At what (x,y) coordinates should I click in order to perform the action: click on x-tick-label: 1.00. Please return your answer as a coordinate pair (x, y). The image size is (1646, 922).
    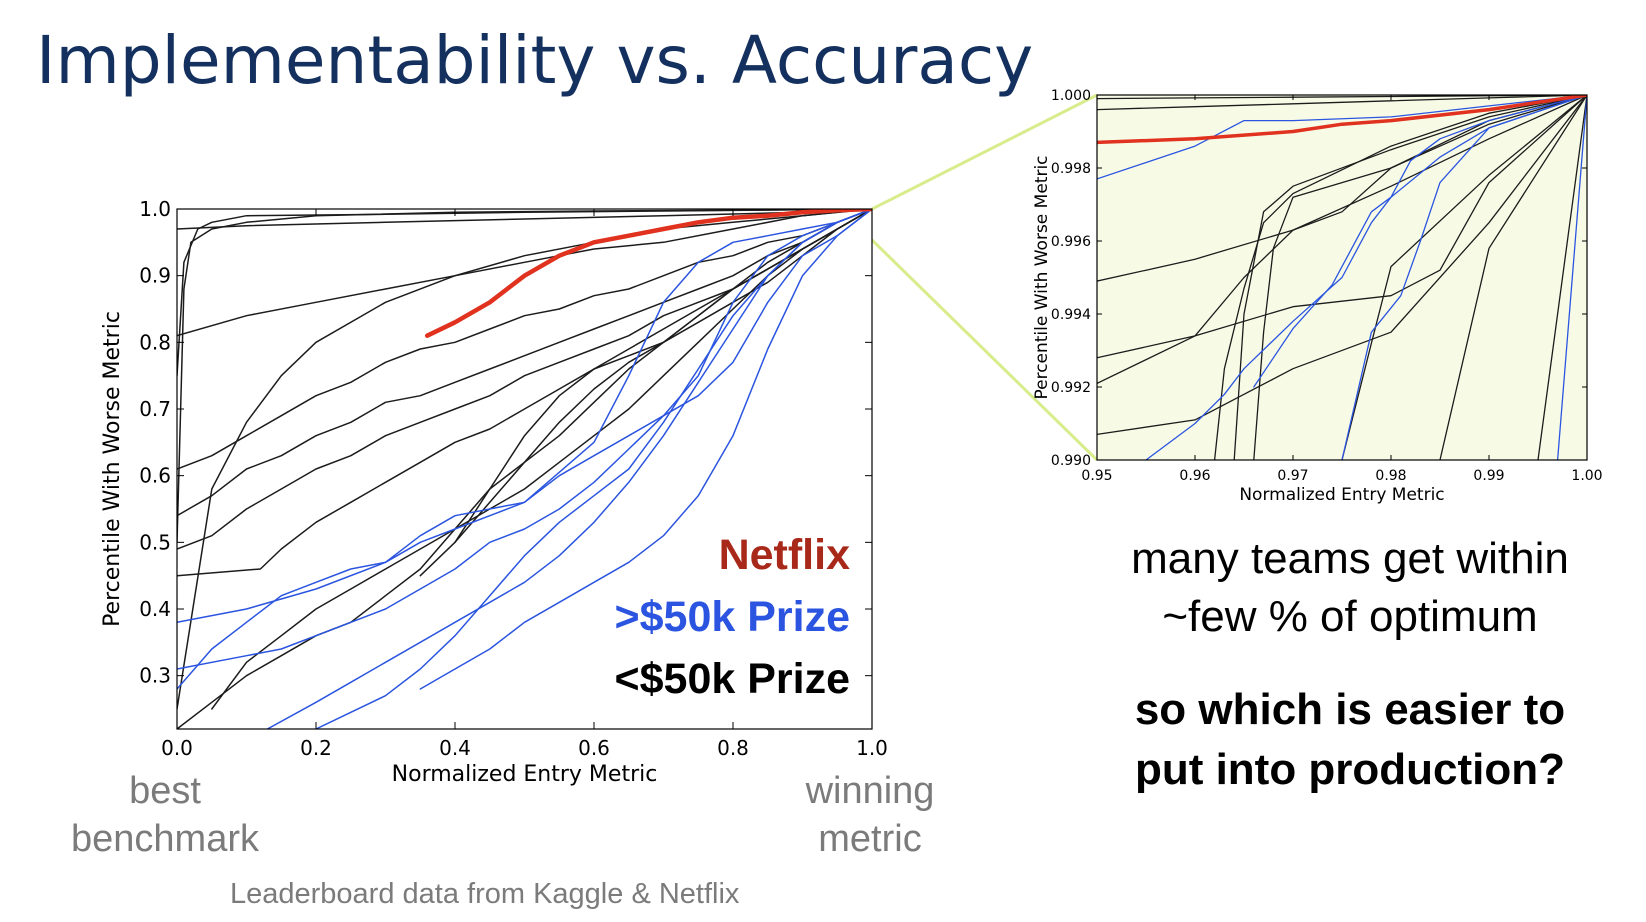
    Looking at the image, I should click on (1586, 476).